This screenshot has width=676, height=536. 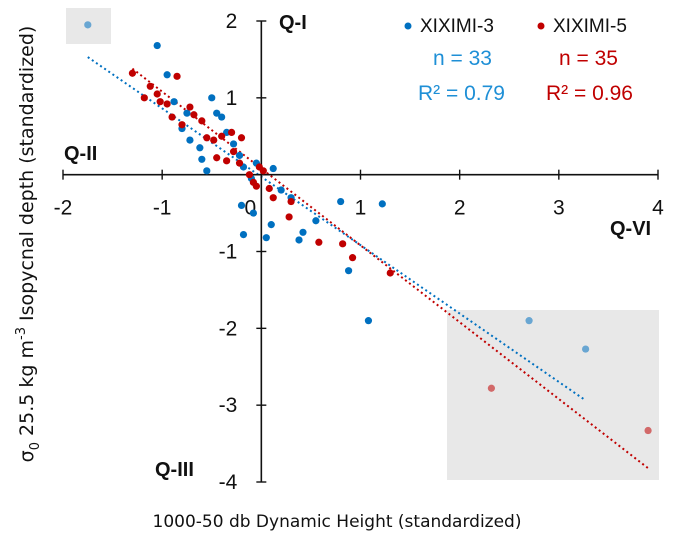 I want to click on y-axis-title-rest: Isopycnal depth (standardized), so click(x=27, y=176).